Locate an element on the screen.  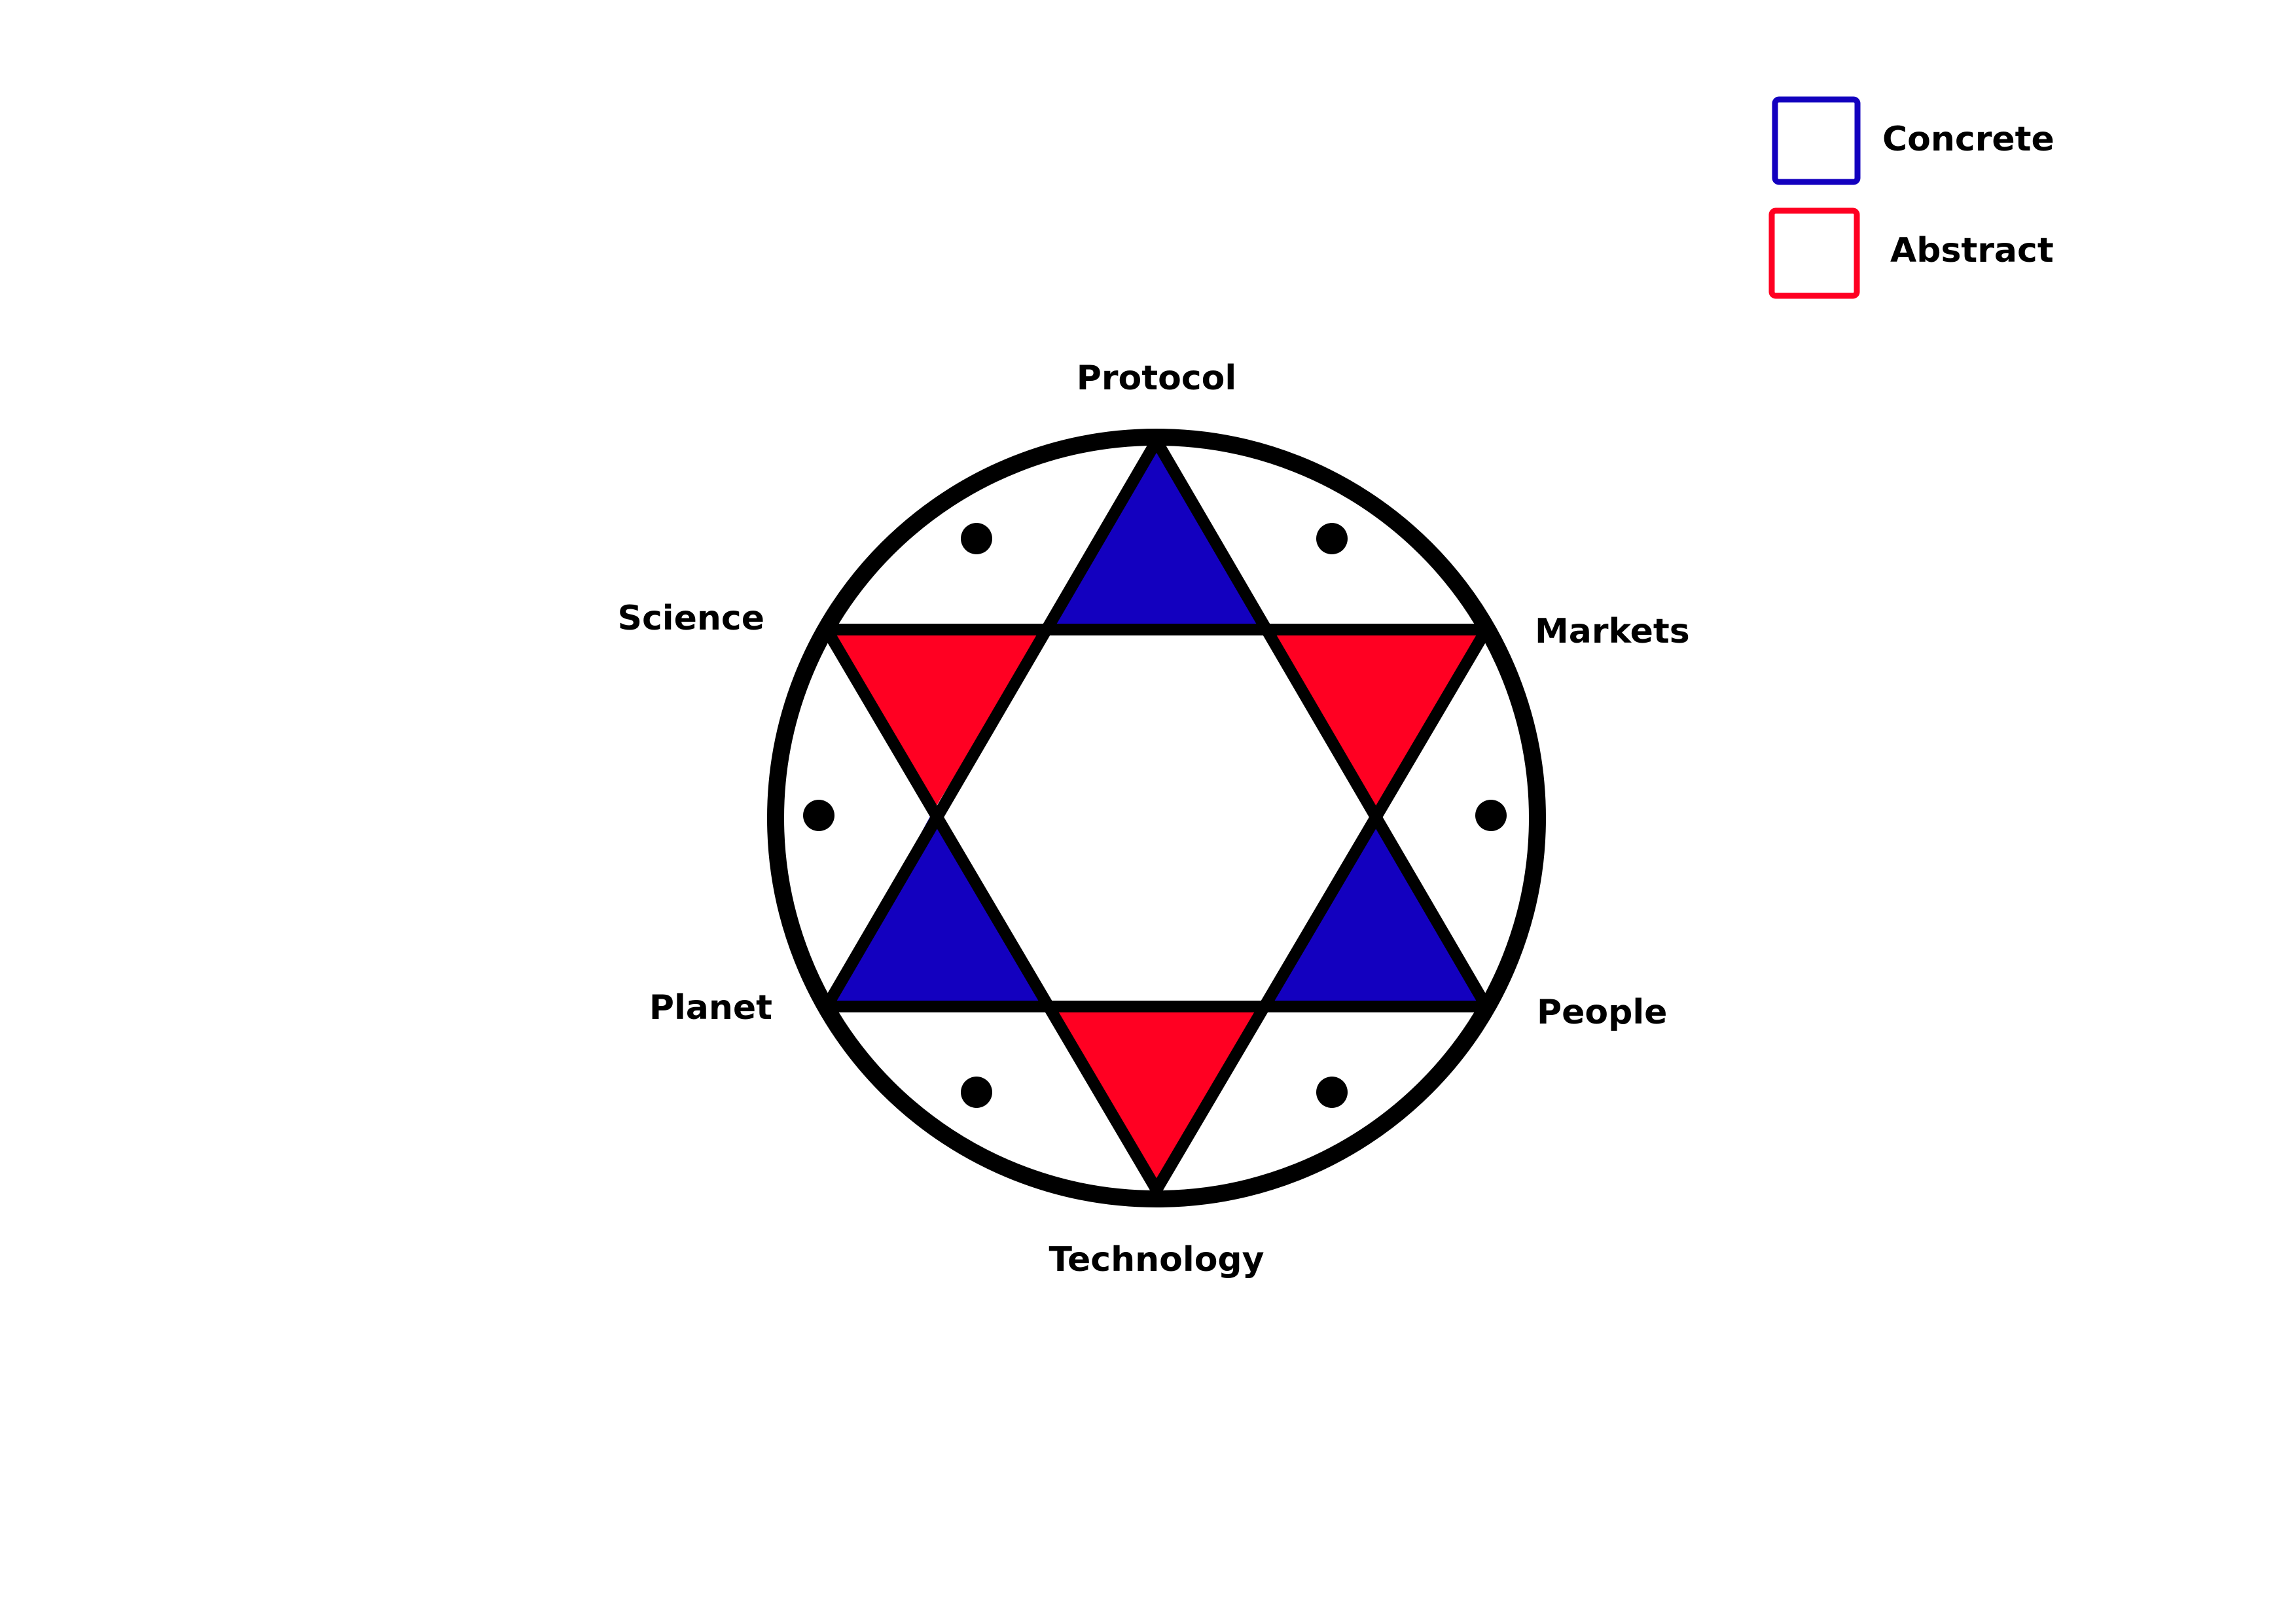
node-label-markets: Markets is located at coordinates (1612, 631).